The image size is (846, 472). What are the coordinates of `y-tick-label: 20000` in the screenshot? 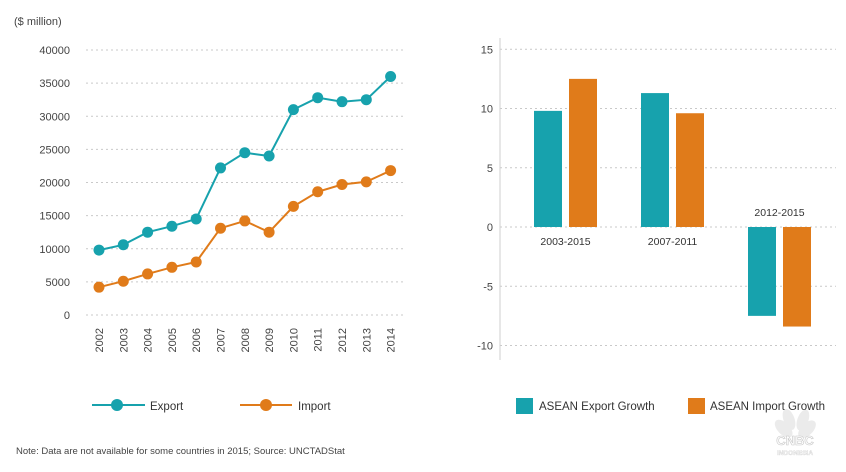 It's located at (54, 184).